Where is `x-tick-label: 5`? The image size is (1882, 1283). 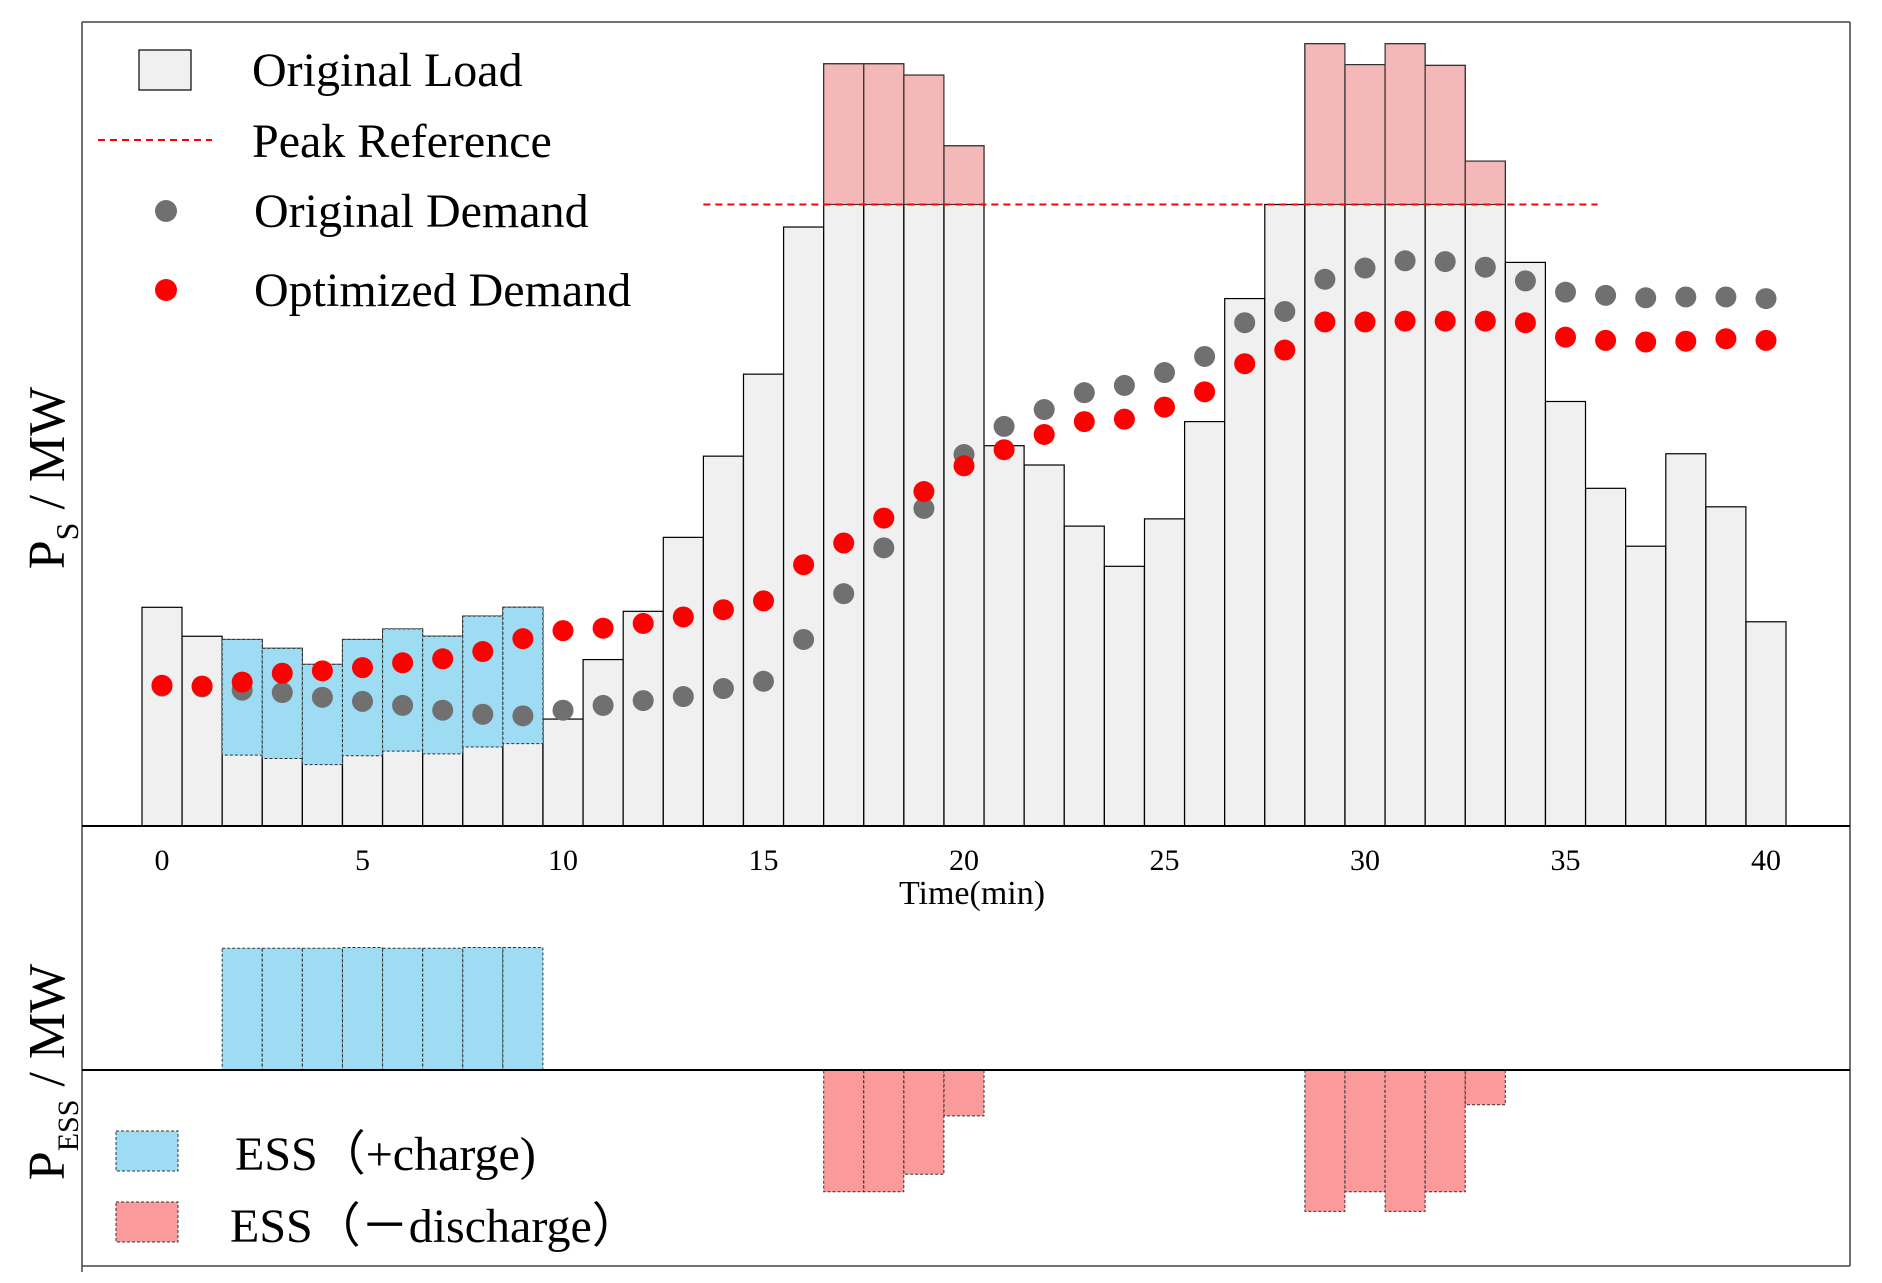
x-tick-label: 5 is located at coordinates (362, 860).